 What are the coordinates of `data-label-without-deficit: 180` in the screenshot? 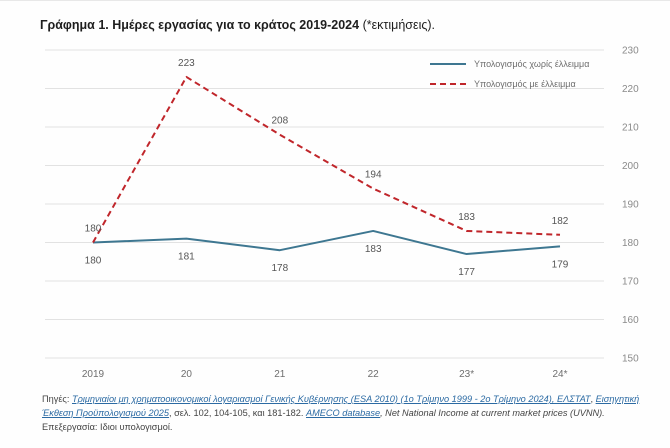 It's located at (93, 261).